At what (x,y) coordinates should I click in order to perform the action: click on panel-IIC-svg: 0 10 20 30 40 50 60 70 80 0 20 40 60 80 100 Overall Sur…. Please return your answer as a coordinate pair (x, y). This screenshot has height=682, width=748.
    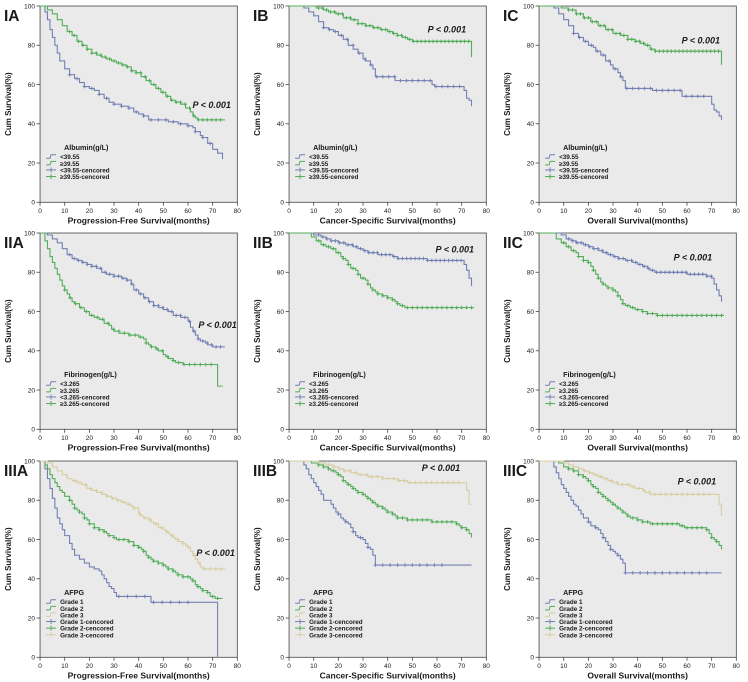
    Looking at the image, I should click on (621, 342).